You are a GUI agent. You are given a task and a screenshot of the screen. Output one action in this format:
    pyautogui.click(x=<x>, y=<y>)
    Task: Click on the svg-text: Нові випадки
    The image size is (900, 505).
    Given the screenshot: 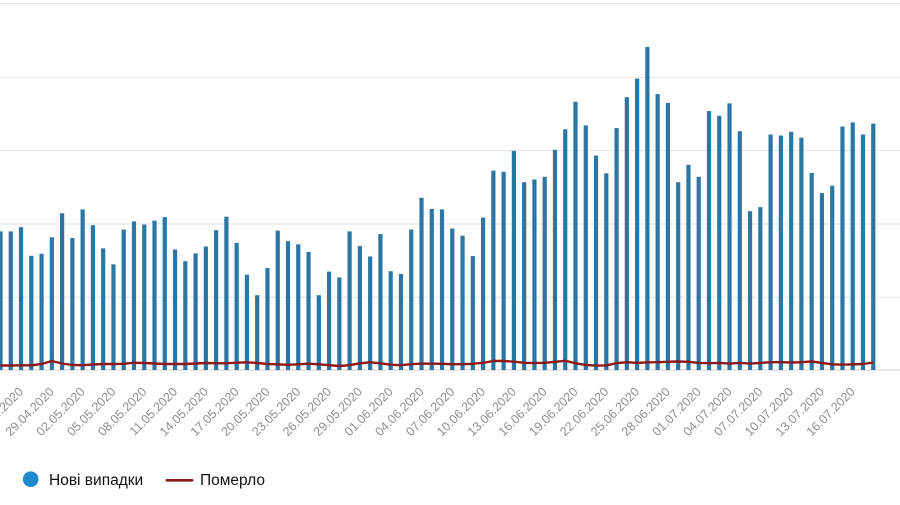 What is the action you would take?
    pyautogui.click(x=96, y=480)
    